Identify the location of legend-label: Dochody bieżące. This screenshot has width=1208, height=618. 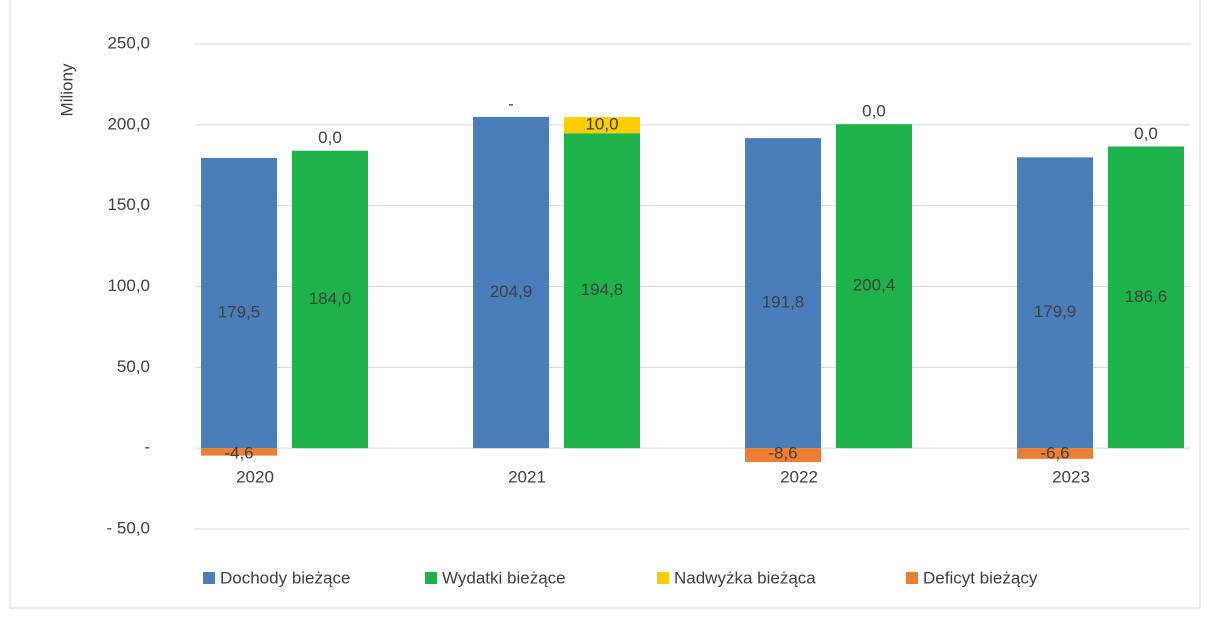
(285, 577).